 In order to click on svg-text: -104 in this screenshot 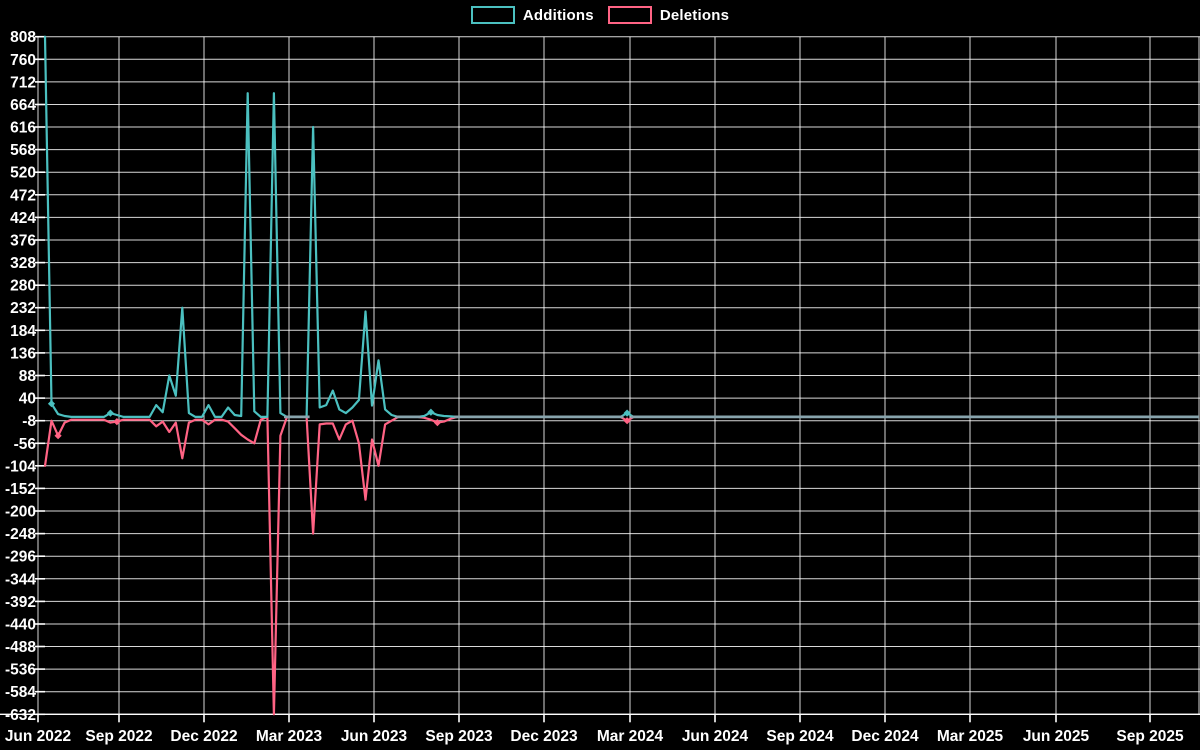, I will do `click(20, 466)`.